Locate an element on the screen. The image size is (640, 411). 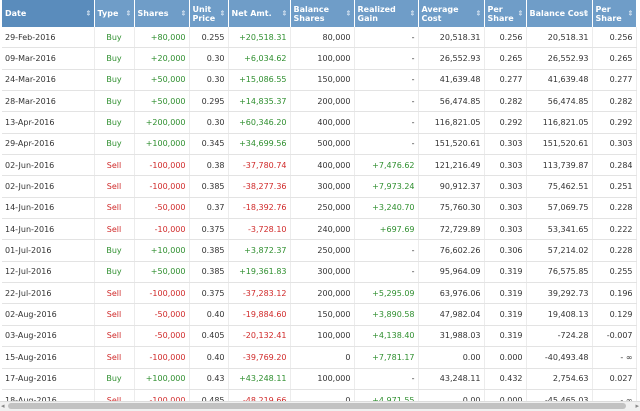
cell-unit-price: 0.385 is located at coordinates (209, 186).